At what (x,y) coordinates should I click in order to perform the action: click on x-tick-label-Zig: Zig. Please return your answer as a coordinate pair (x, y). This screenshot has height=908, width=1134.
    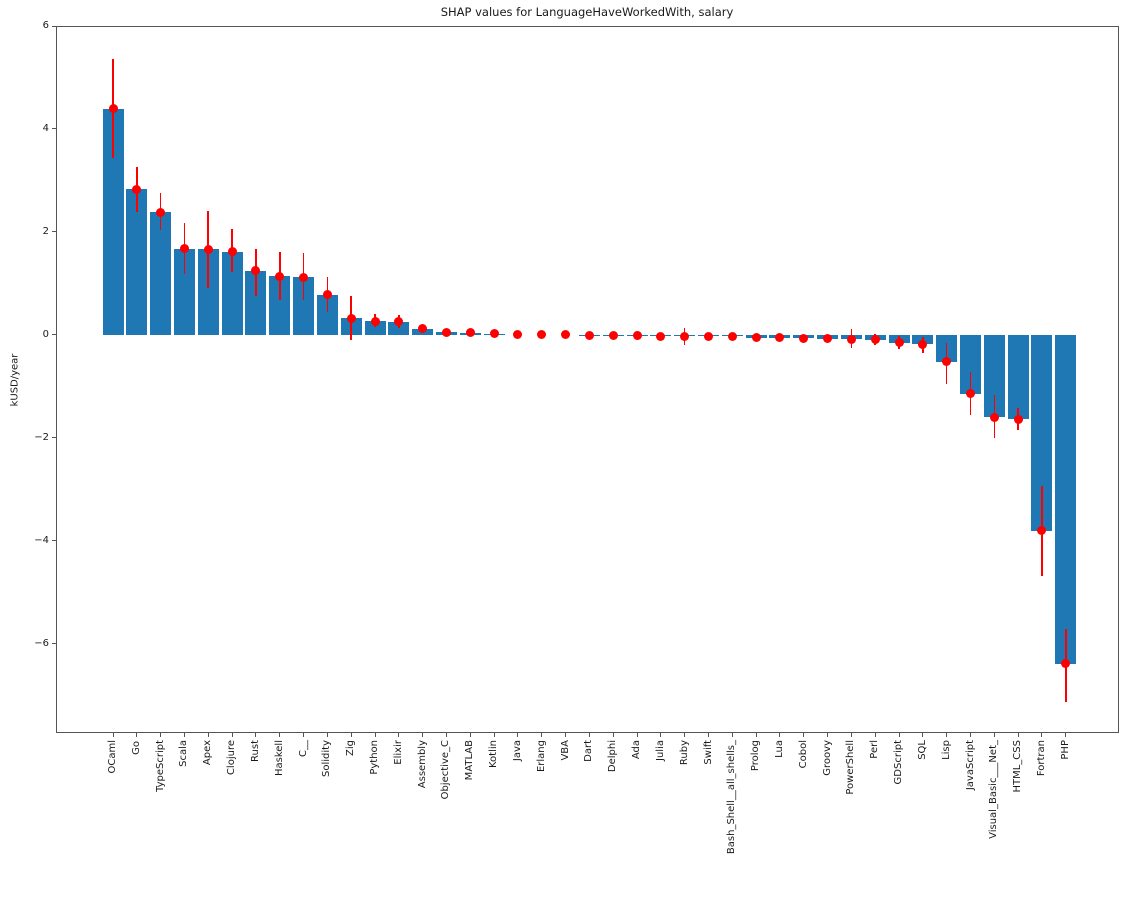
    Looking at the image, I should click on (351, 750).